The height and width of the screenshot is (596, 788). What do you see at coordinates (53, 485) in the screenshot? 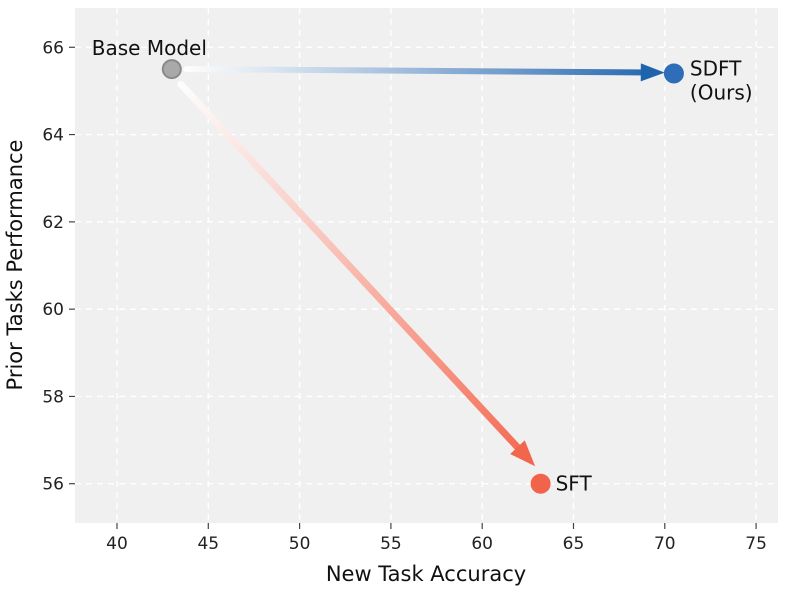
I see `y-tick-label: 56` at bounding box center [53, 485].